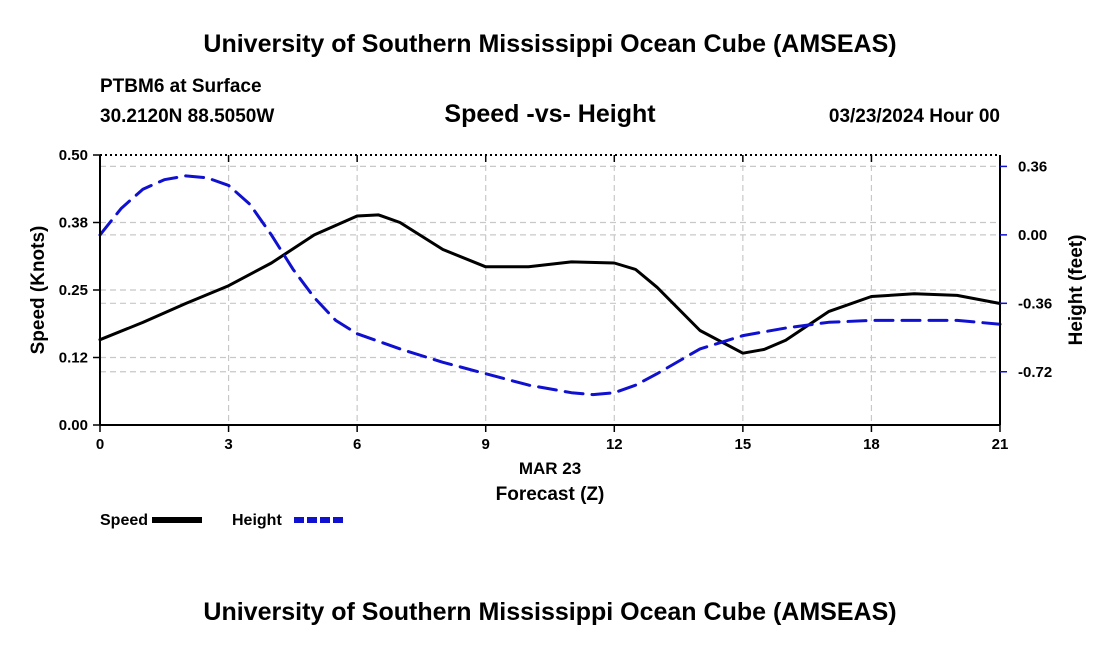 This screenshot has width=1100, height=650. Describe the element at coordinates (73, 223) in the screenshot. I see `y-tick-label: 0.38` at that location.